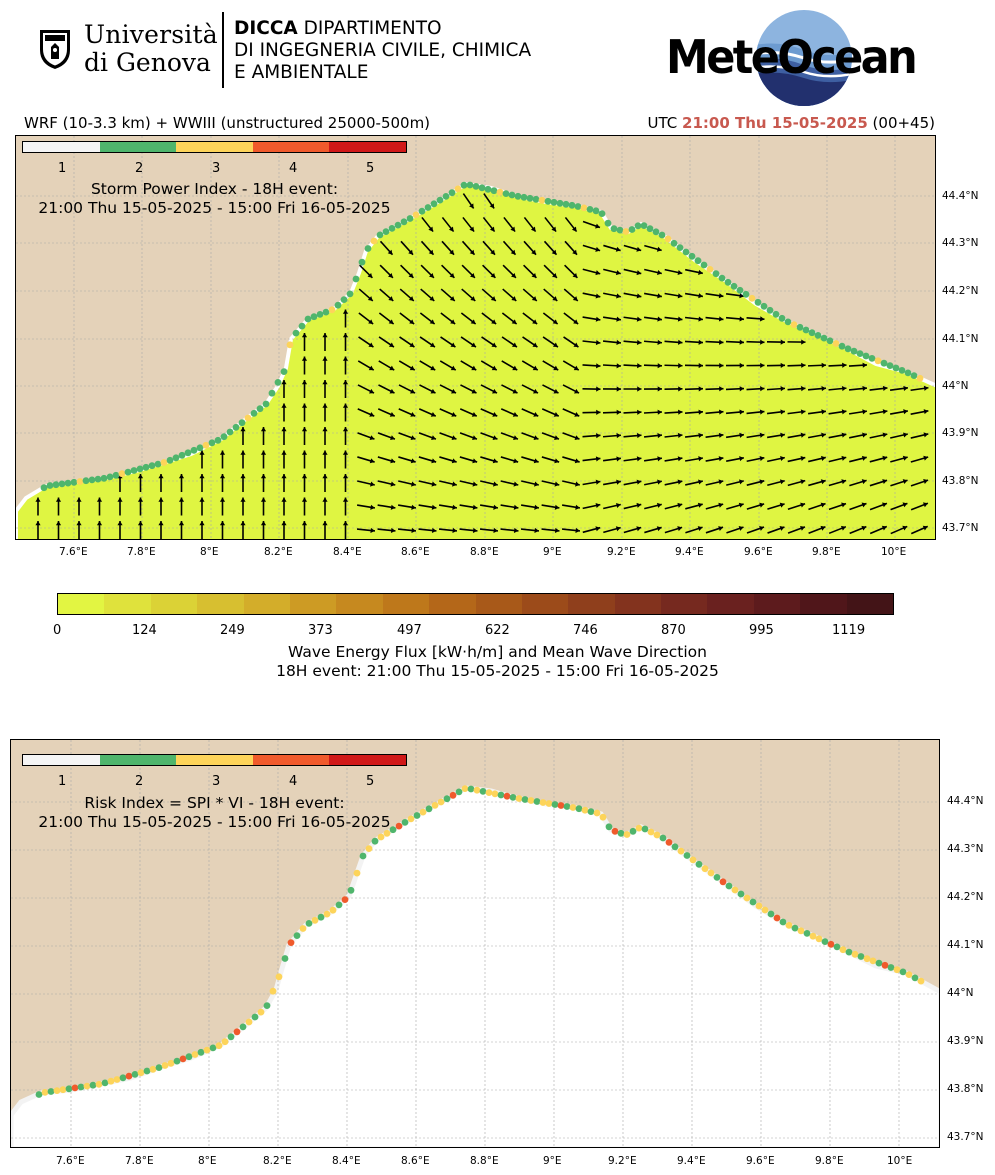  I want to click on map1-x-tick: 8.6°E, so click(415, 552).